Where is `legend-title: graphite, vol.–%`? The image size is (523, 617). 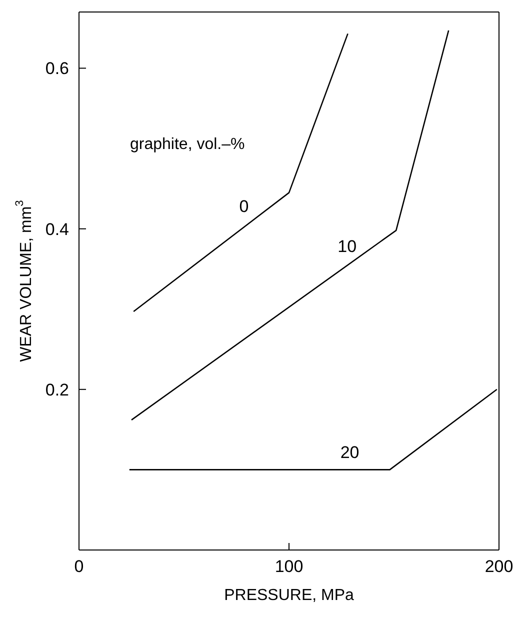 legend-title: graphite, vol.–% is located at coordinates (187, 145).